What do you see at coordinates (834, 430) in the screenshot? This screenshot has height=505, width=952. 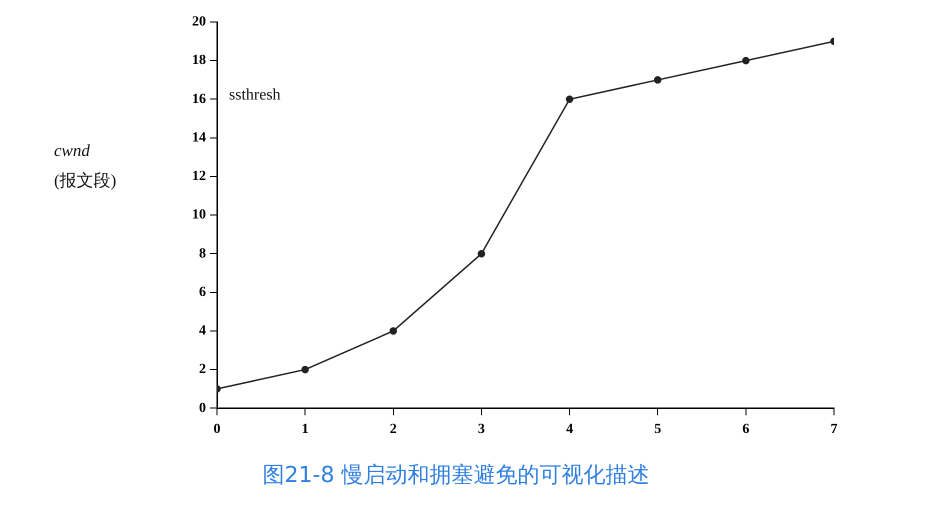 I see `x-tick-label: 7` at bounding box center [834, 430].